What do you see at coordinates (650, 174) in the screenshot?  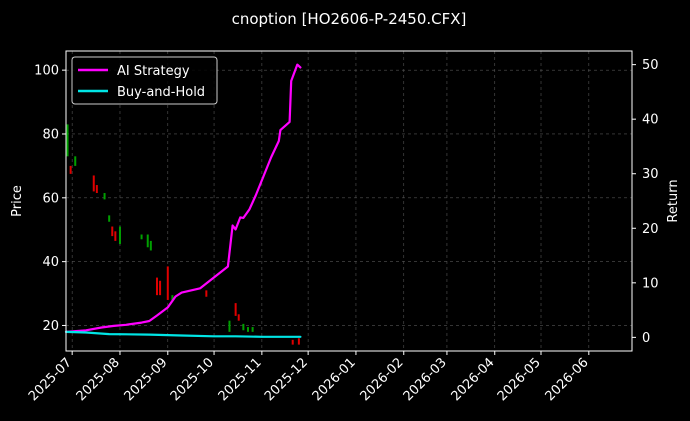 I see `y-right-tick-label-3: 30` at bounding box center [650, 174].